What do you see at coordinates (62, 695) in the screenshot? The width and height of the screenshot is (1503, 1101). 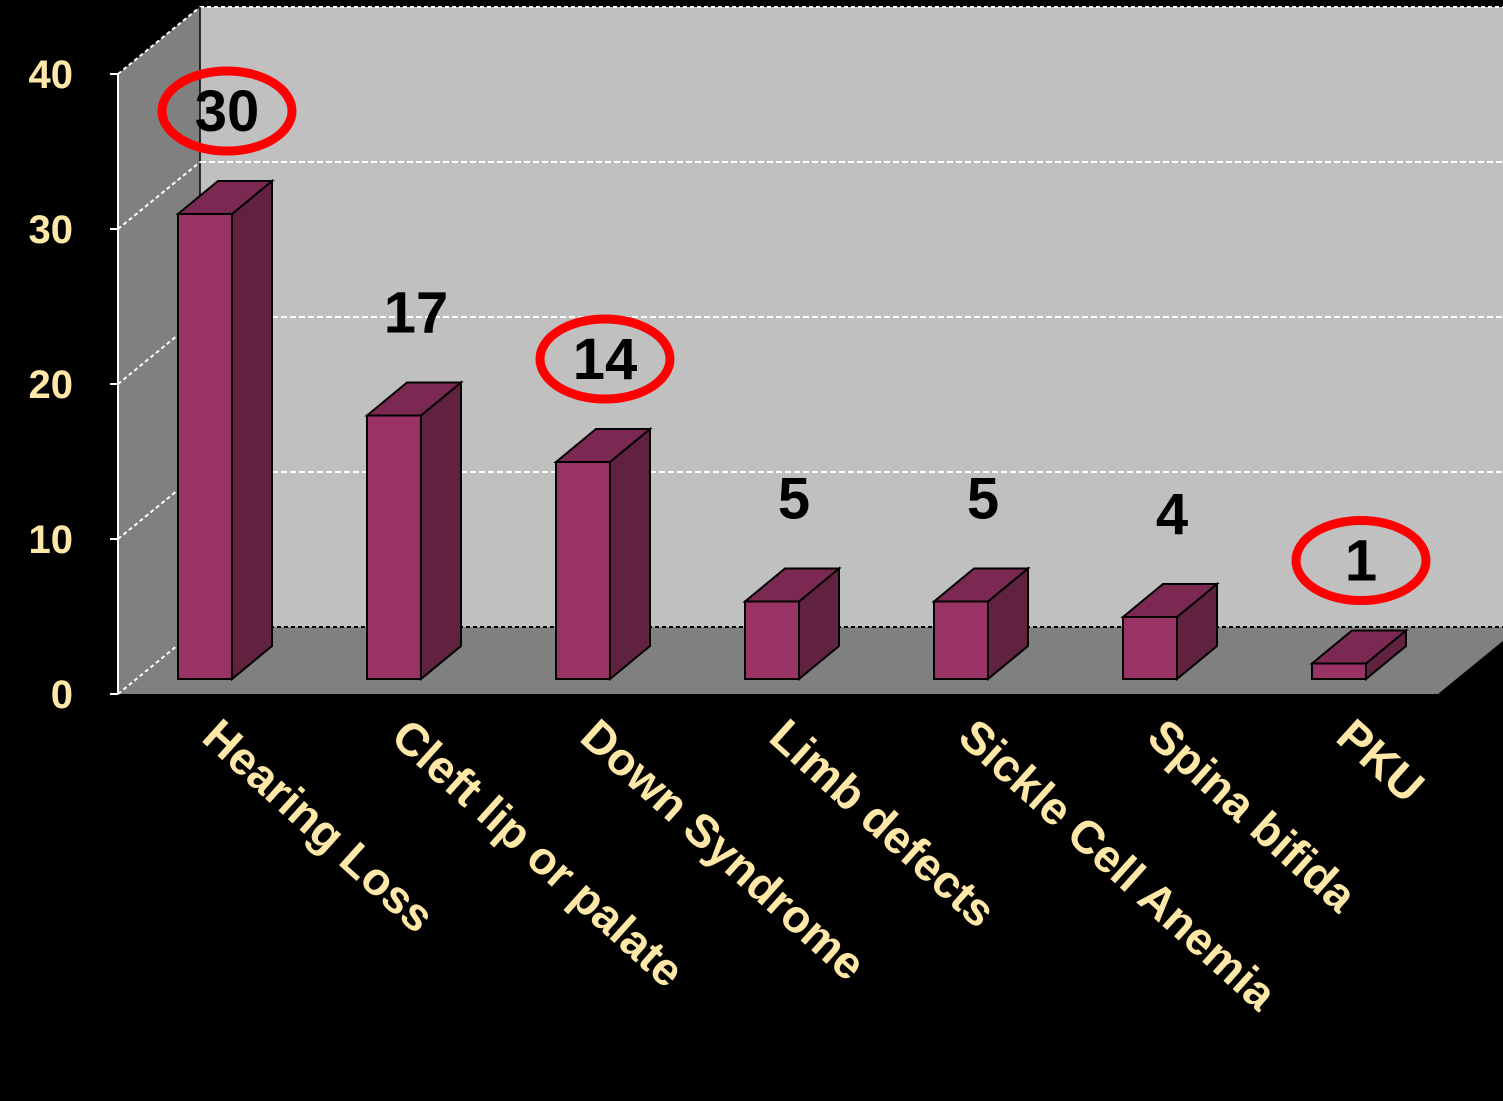 I see `y-tick-label: 0` at bounding box center [62, 695].